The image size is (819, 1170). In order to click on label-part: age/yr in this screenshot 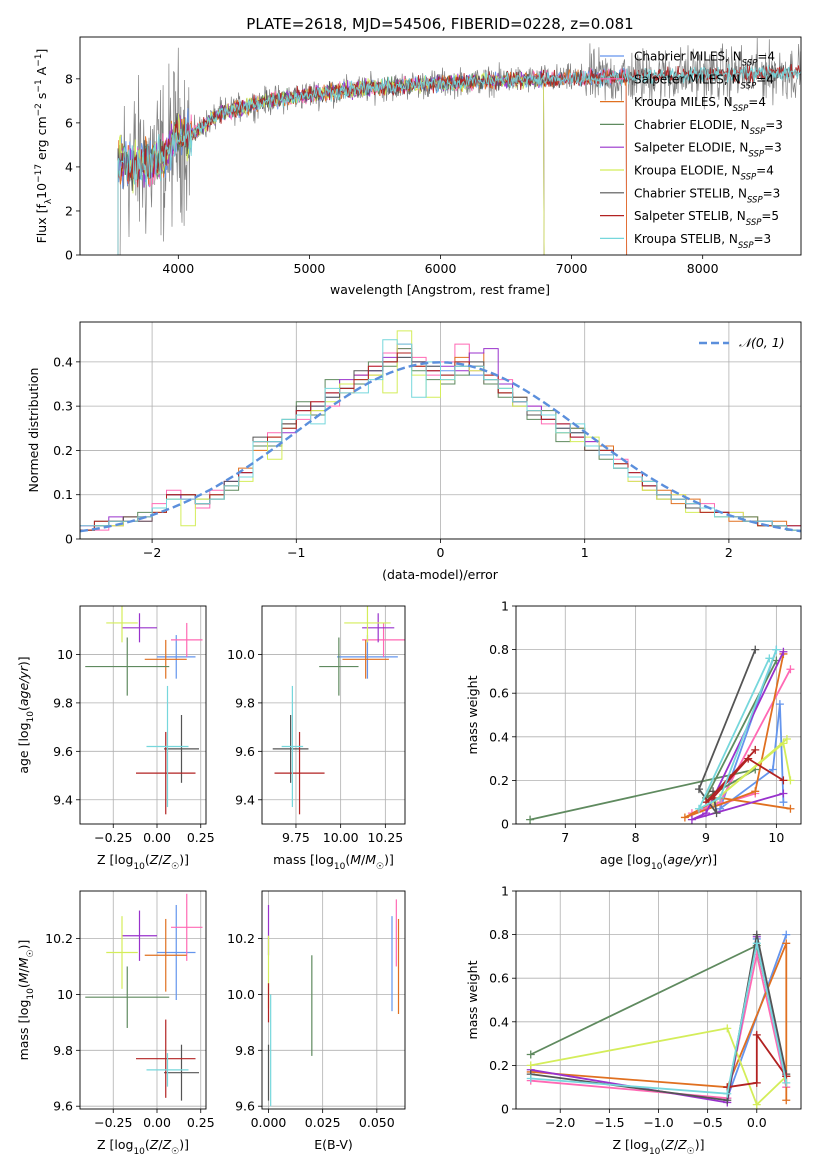, I will do `click(687, 859)`.